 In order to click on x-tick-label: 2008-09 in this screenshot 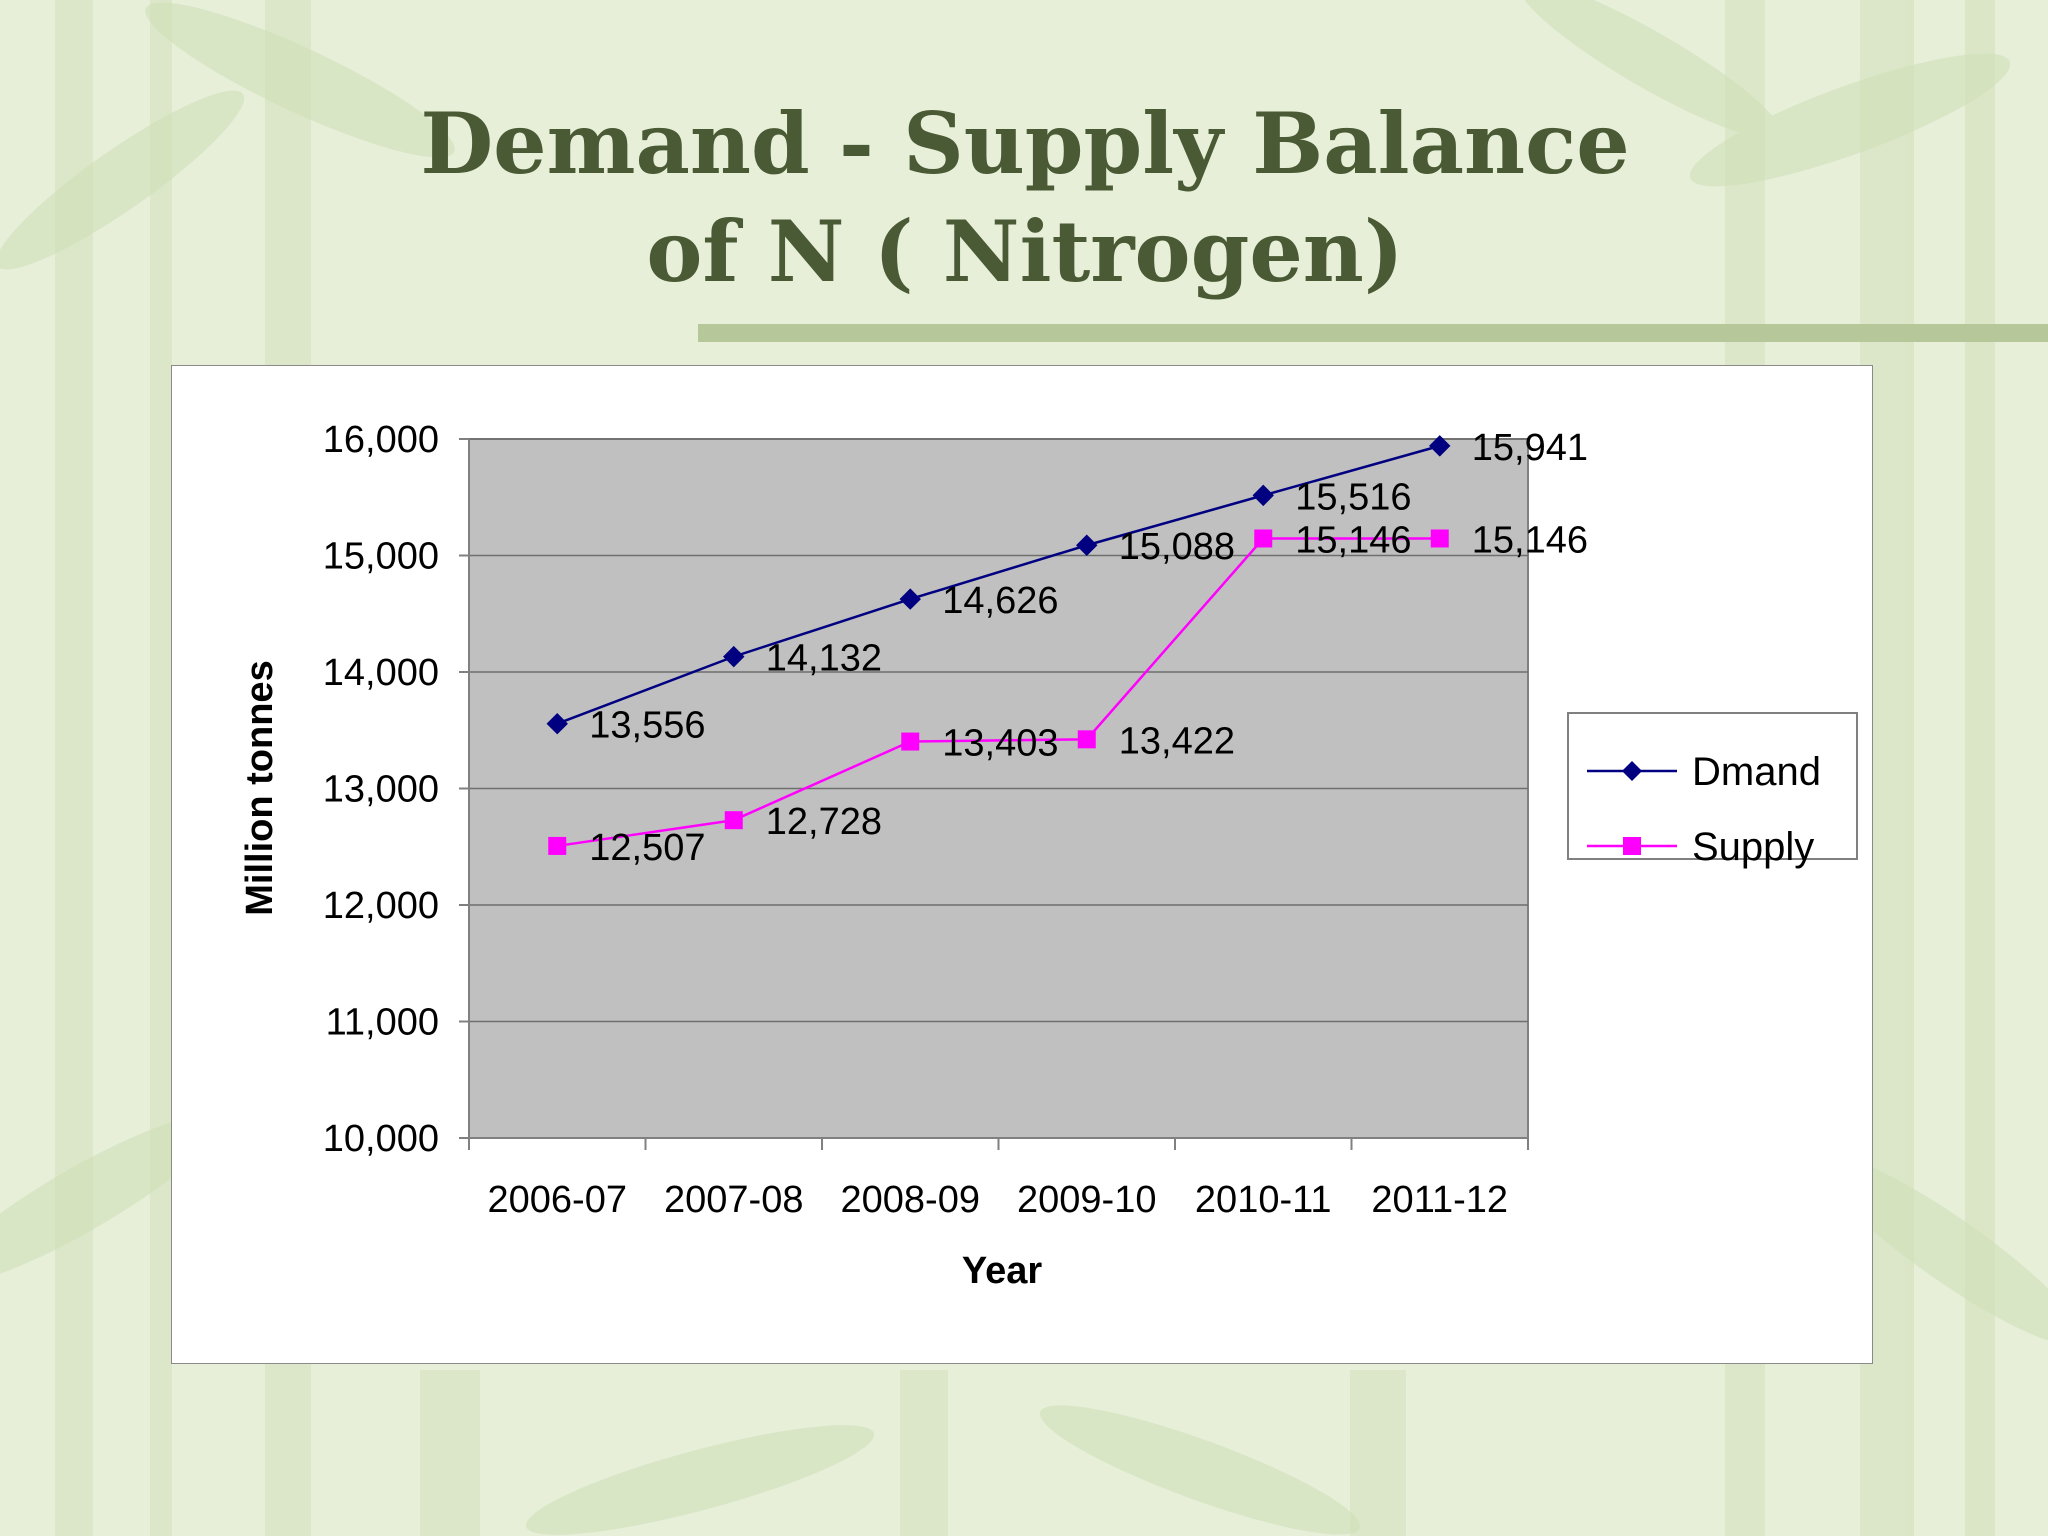, I will do `click(910, 1200)`.